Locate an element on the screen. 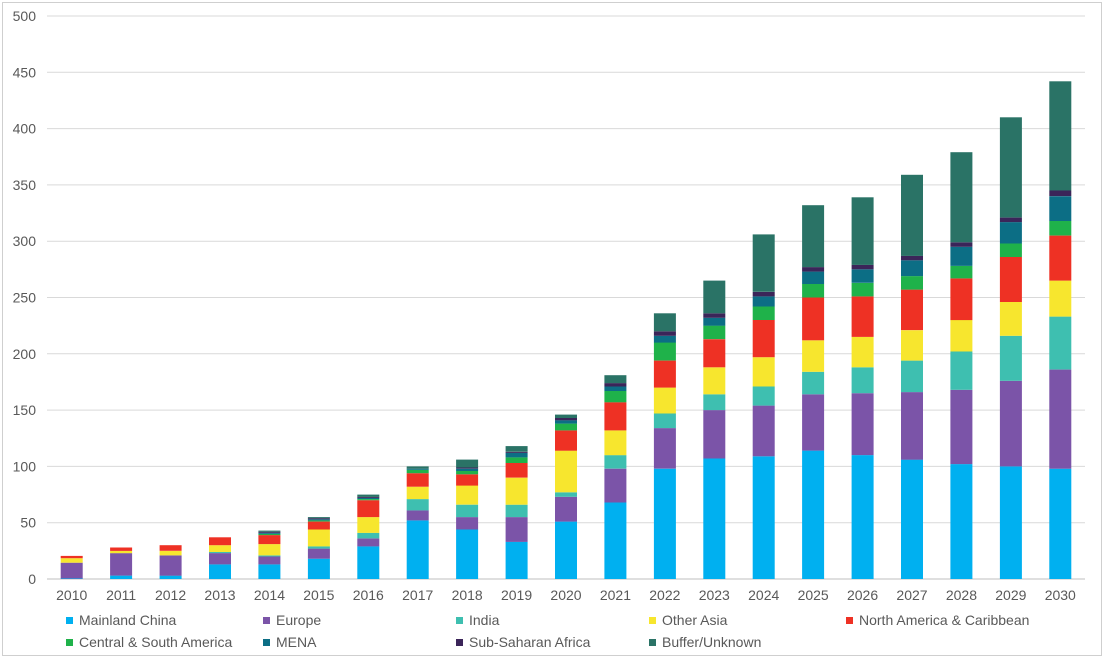 Image resolution: width=1106 pixels, height=660 pixels. y-tick-label: 0 is located at coordinates (32, 579).